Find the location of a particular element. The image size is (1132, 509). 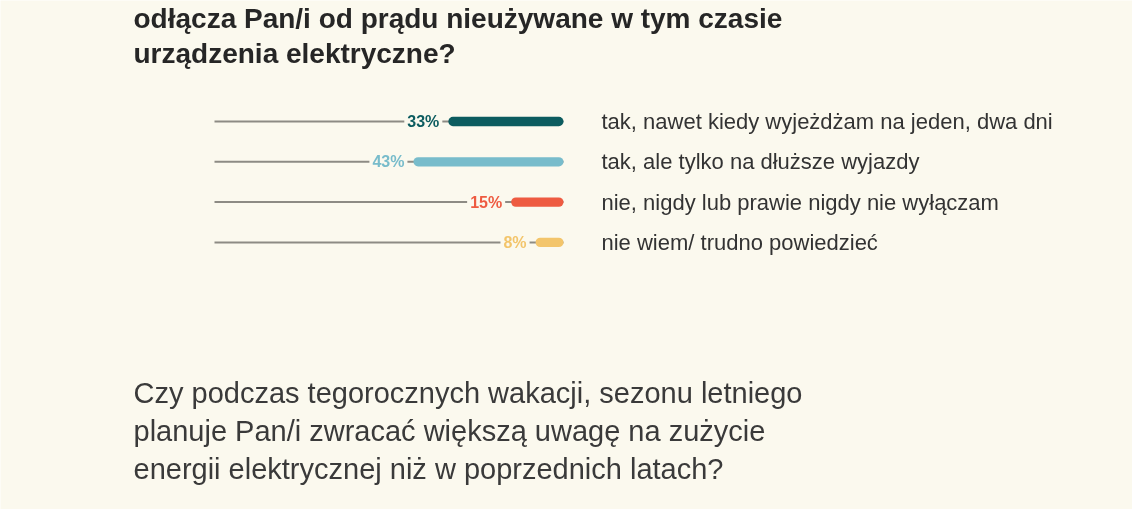

text: Czy podczas tegorocznych wakacji, sezonu letniego planuje Pan/i zwracać większą uwagę na zużycie energii elektrycznej niż w poprzednich latach? is located at coordinates (468, 430).